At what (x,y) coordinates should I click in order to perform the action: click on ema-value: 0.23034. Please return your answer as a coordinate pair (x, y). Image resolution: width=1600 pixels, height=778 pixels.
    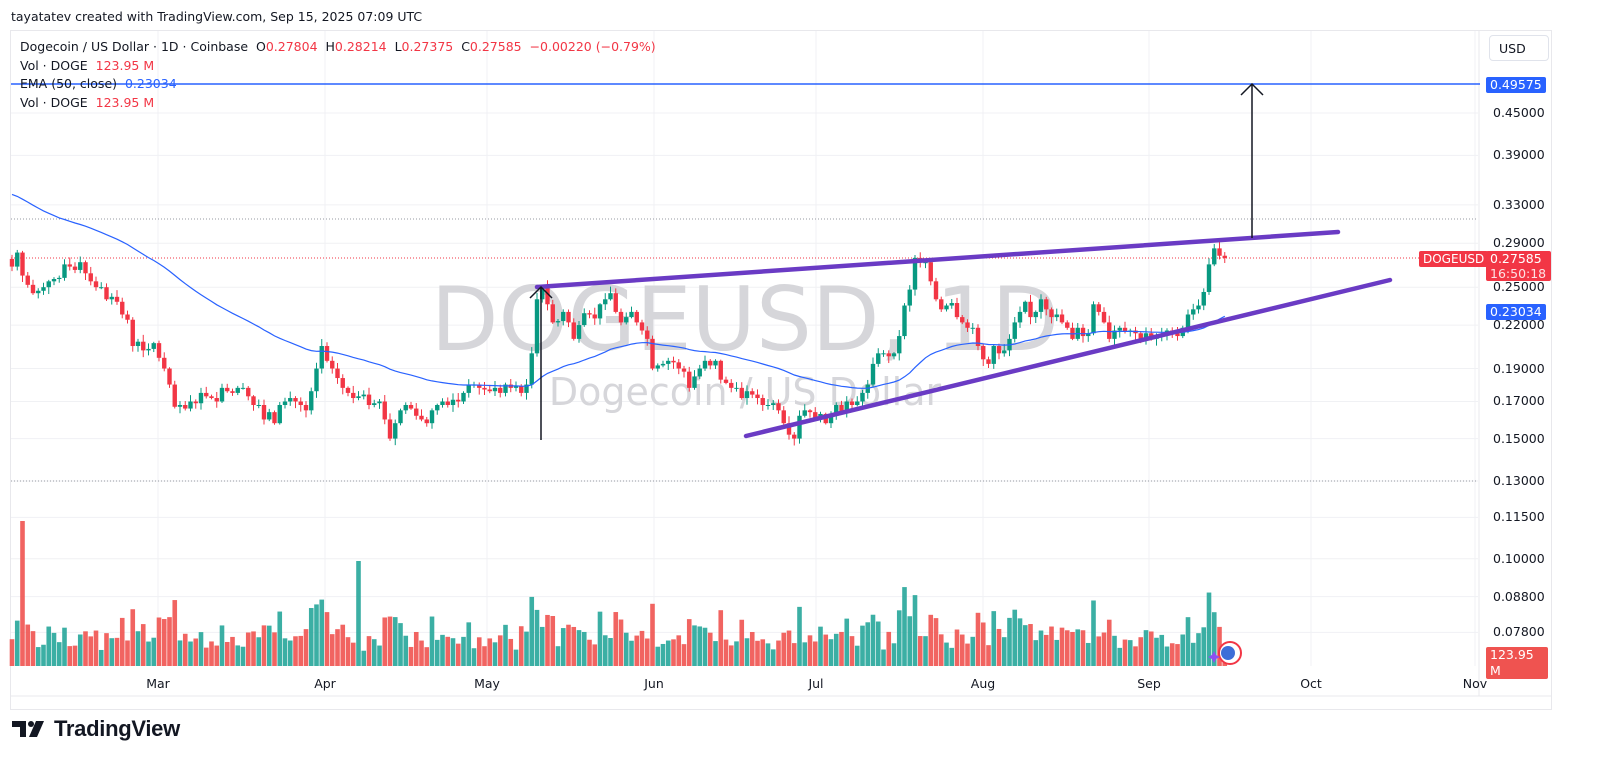
    Looking at the image, I should click on (150, 83).